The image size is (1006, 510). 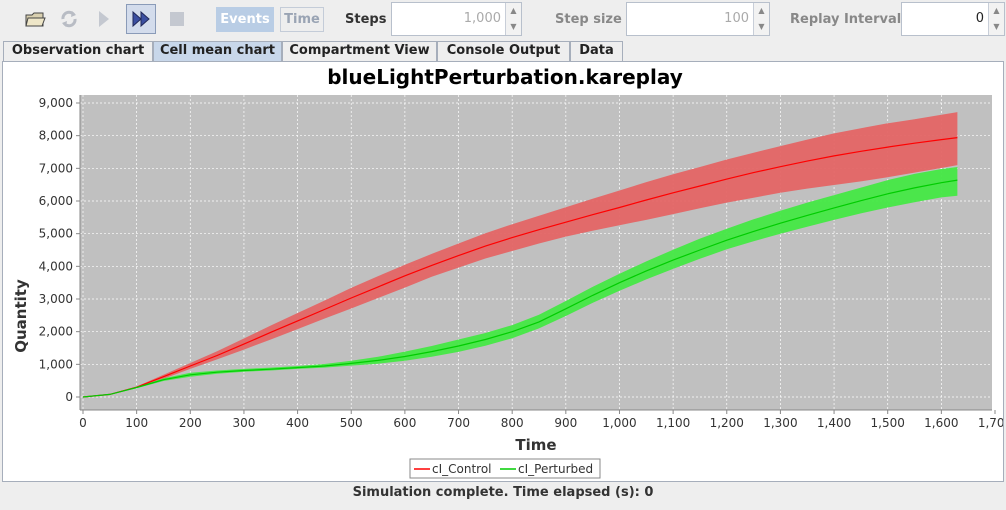 I want to click on play-button, so click(x=103, y=19).